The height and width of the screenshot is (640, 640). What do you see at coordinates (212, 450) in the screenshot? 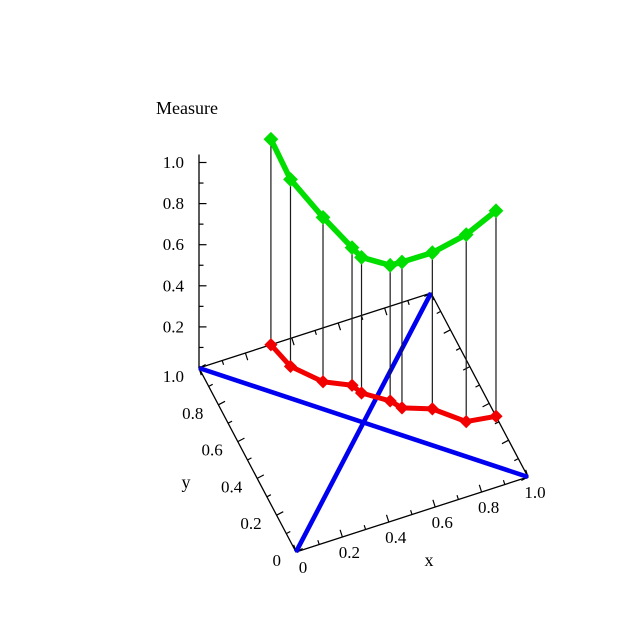
I see `y-tick-label: 0.6` at bounding box center [212, 450].